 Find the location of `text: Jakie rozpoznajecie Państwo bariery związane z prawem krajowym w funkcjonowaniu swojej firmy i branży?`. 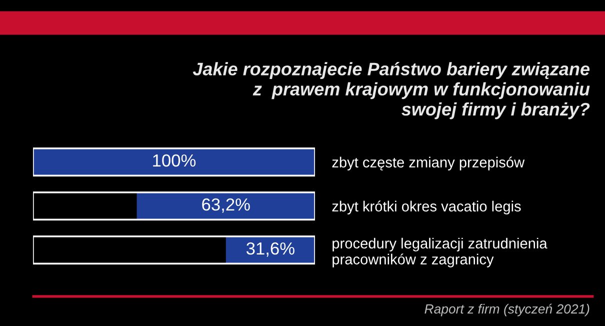

text: Jakie rozpoznajecie Państwo bariery związane z prawem krajowym w funkcjonowaniu swojej firmy i branży? is located at coordinates (391, 91).